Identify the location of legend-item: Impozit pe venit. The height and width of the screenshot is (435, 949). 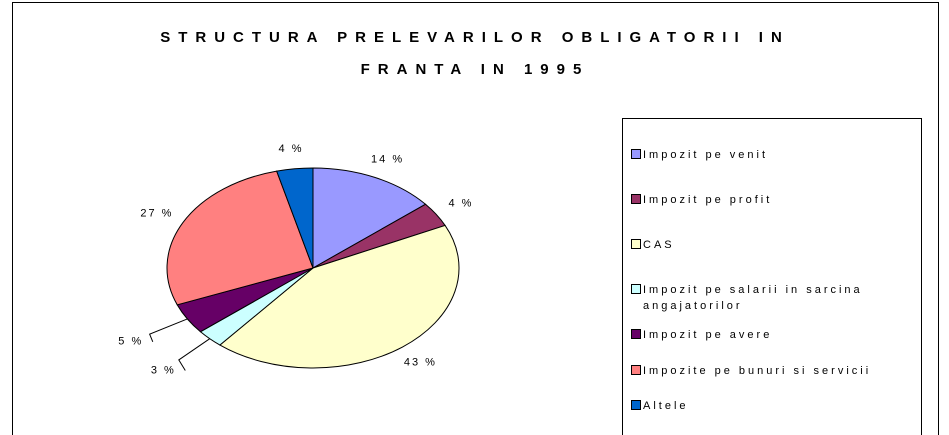
(771, 155).